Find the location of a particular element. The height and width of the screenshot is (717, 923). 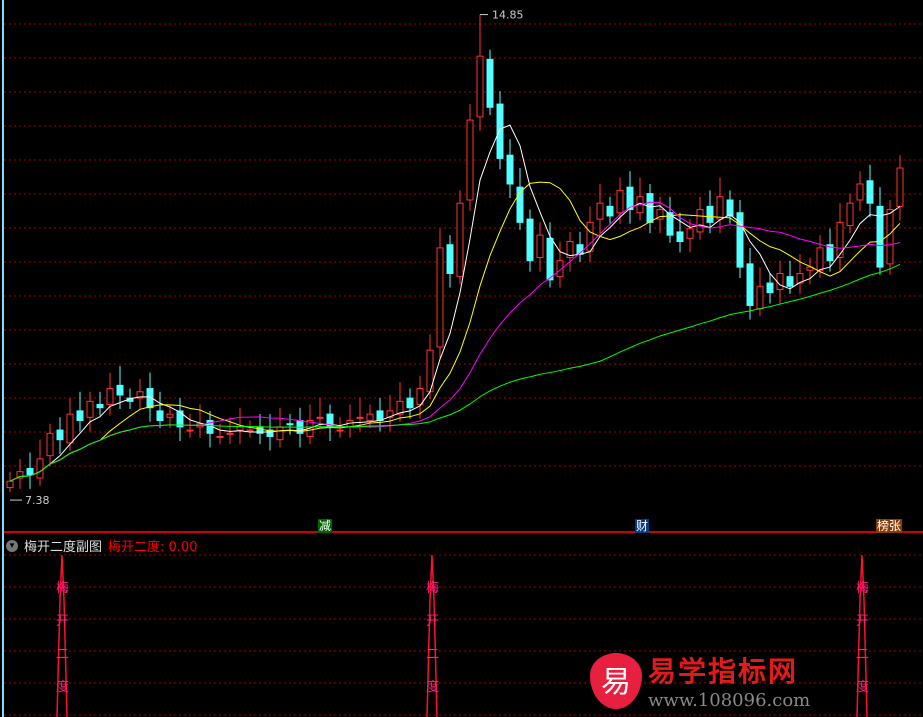

watermark-logo: 易 is located at coordinates (616, 680).